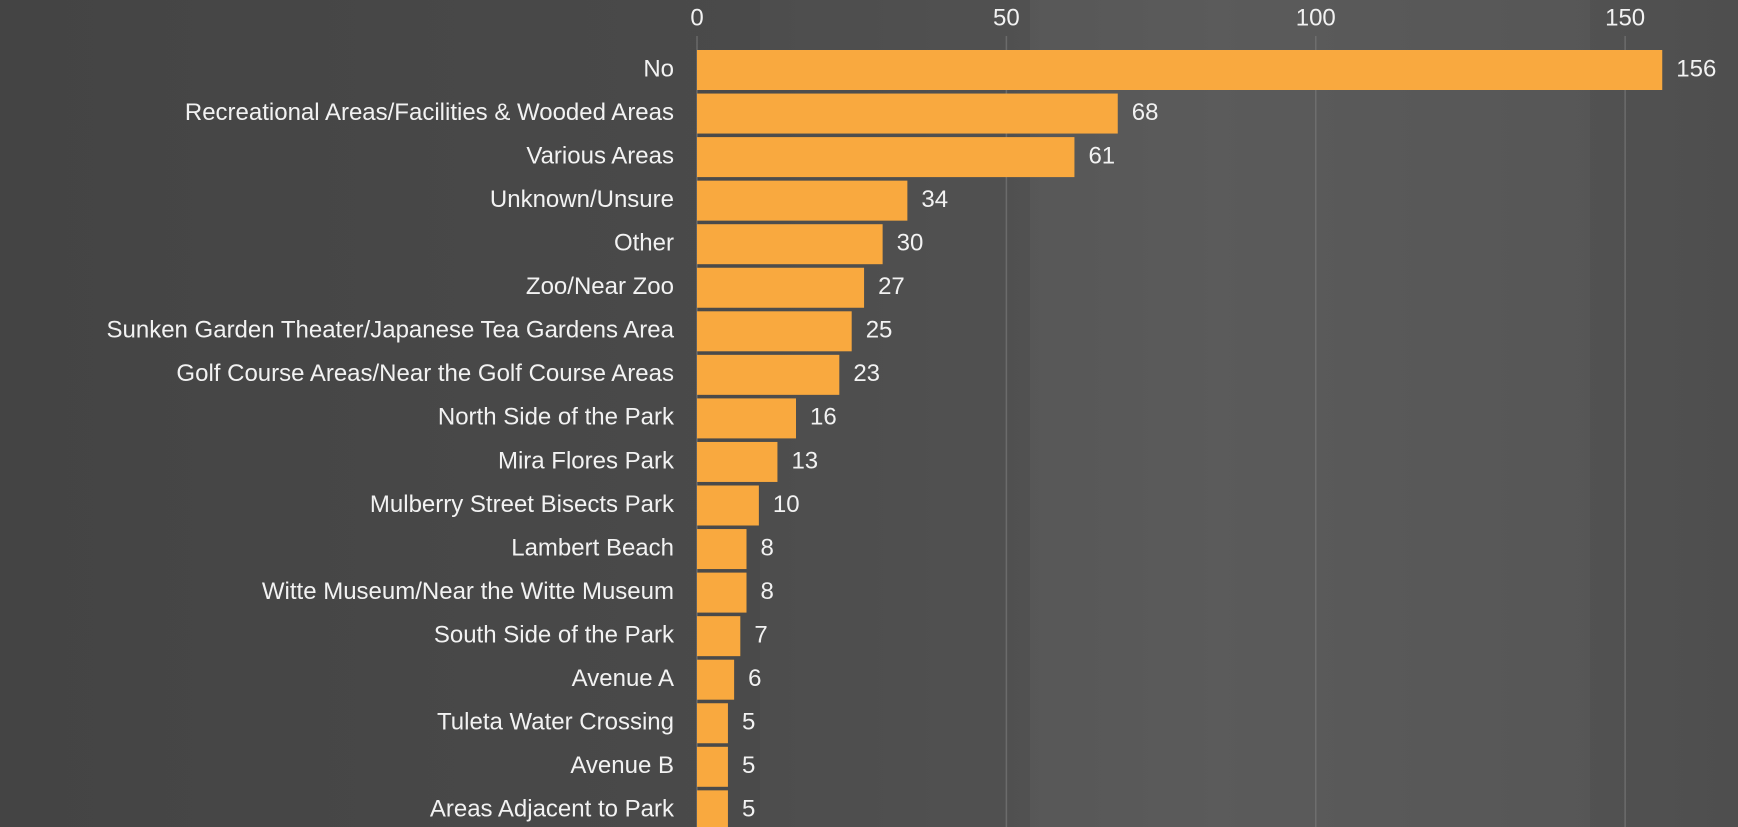 The width and height of the screenshot is (1738, 827). Describe the element at coordinates (804, 460) in the screenshot. I see `data-label: 13` at that location.